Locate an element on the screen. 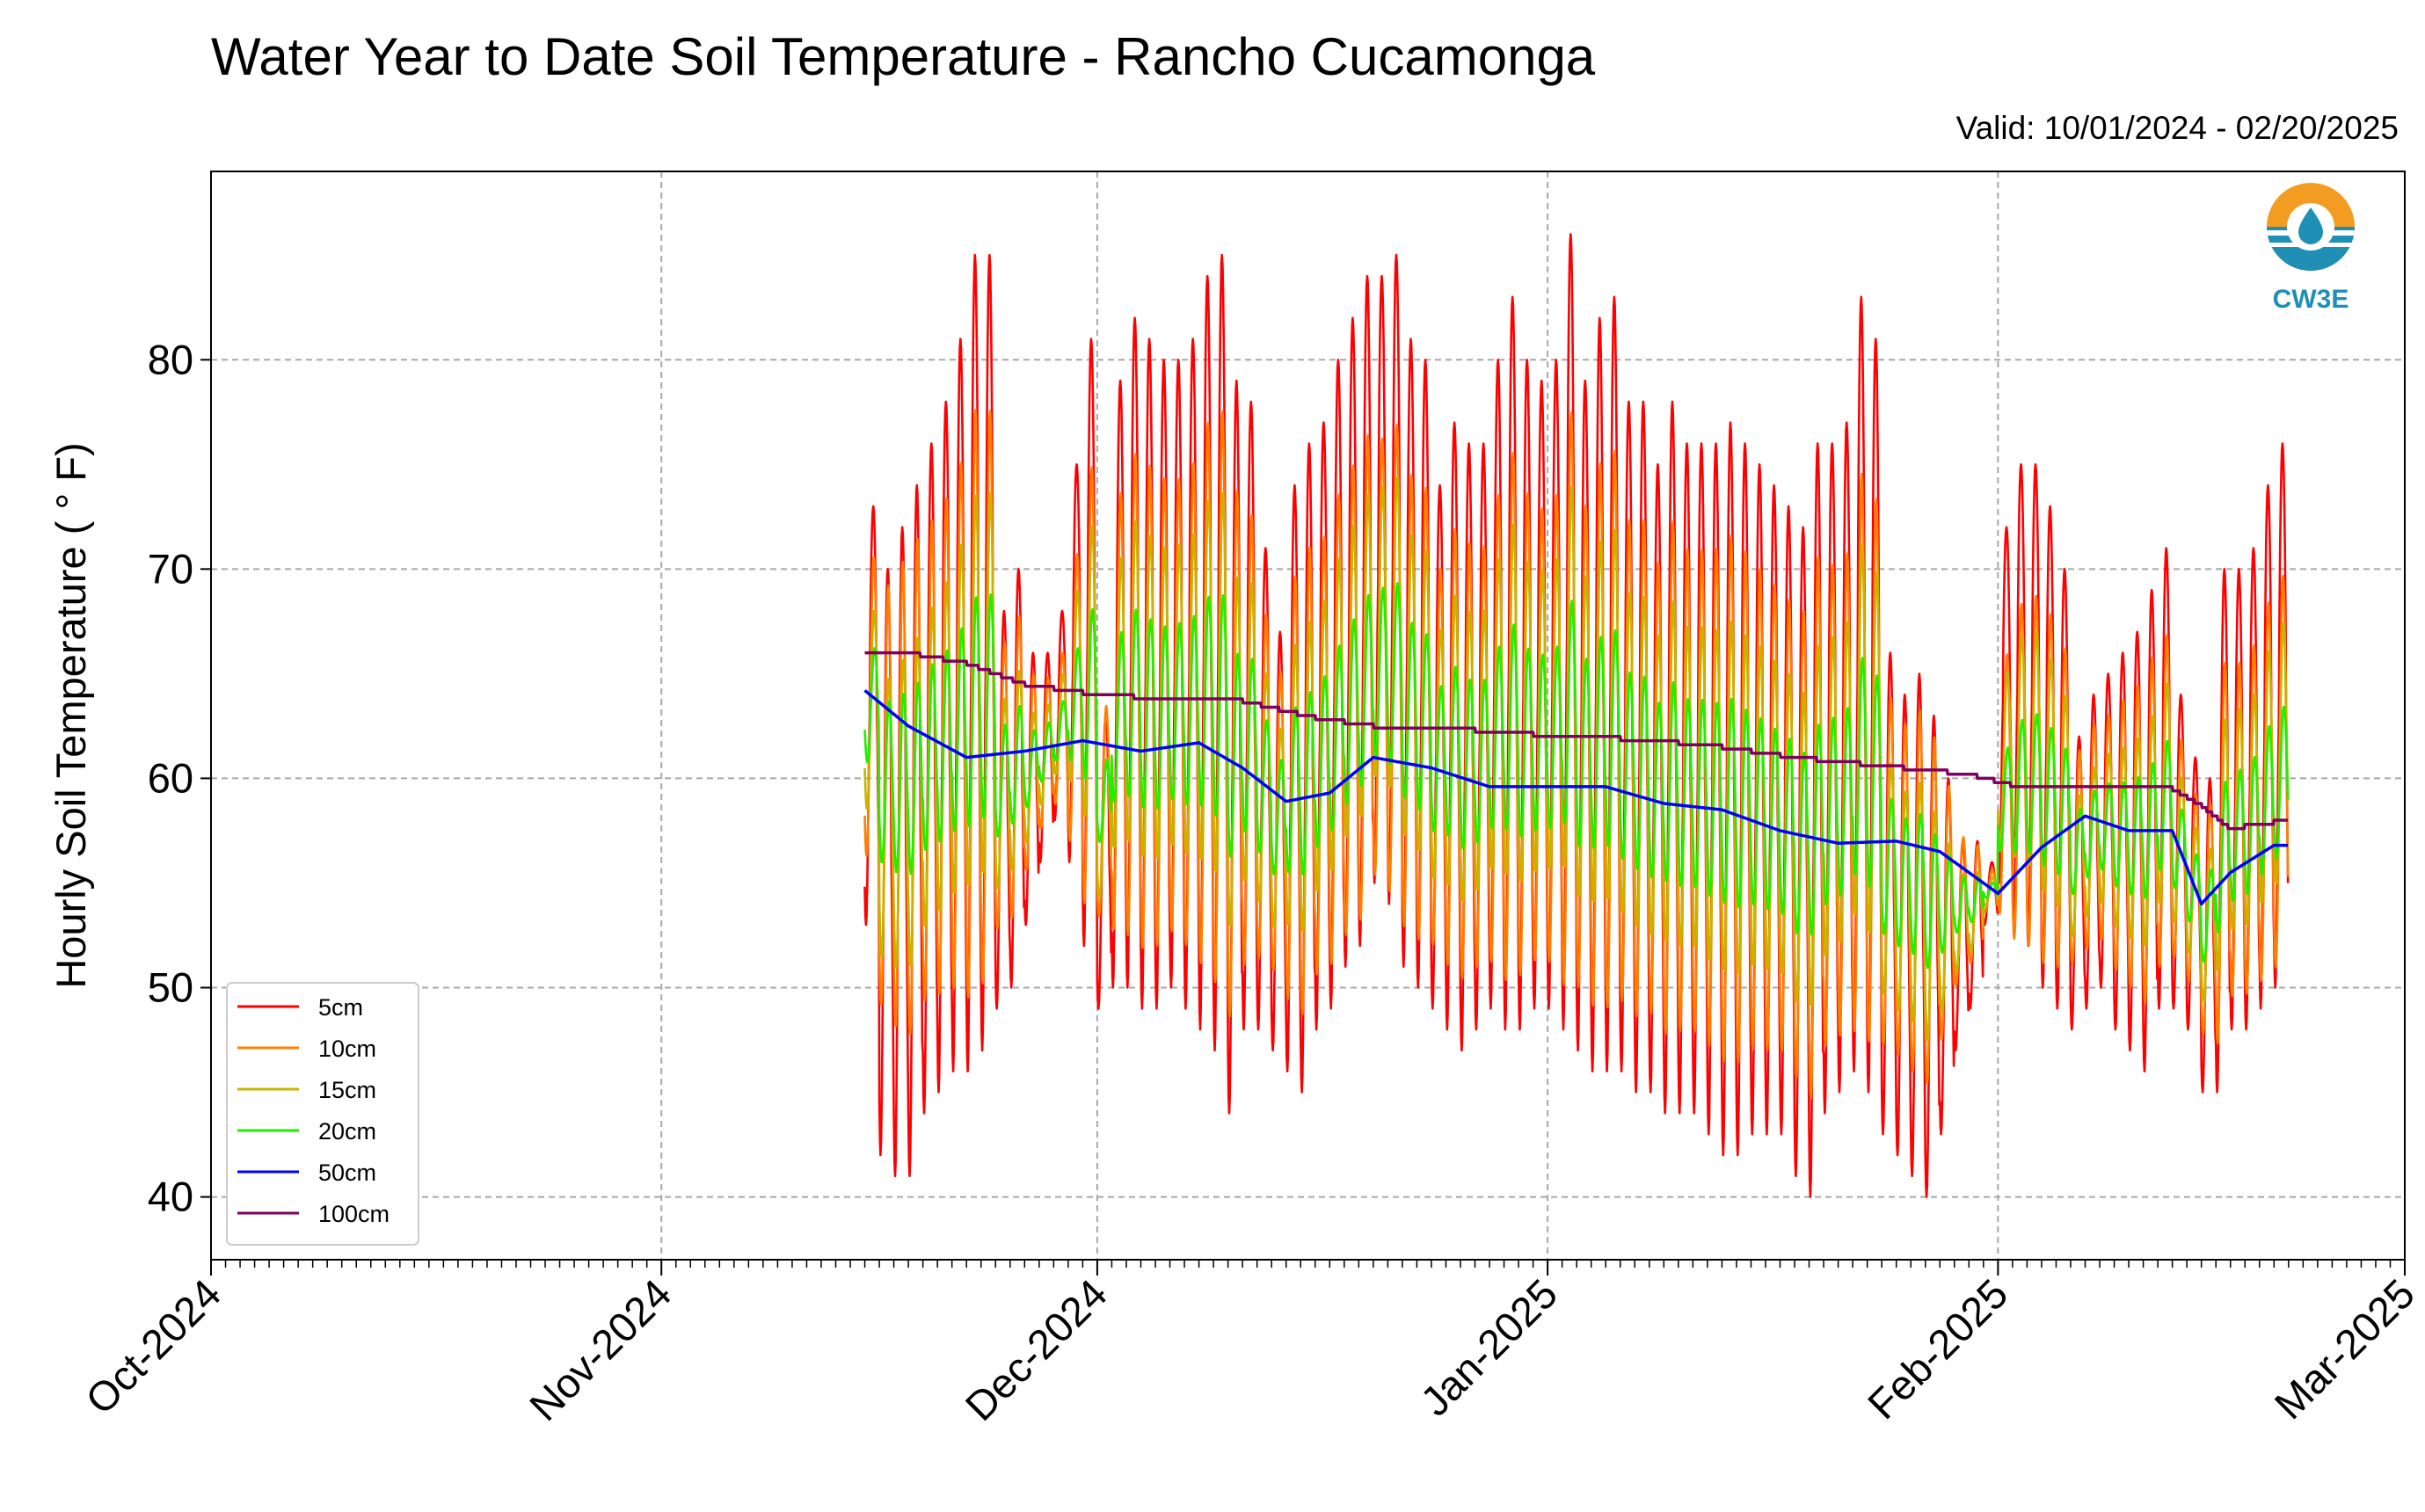  logo-text: CW3E is located at coordinates (2311, 300).